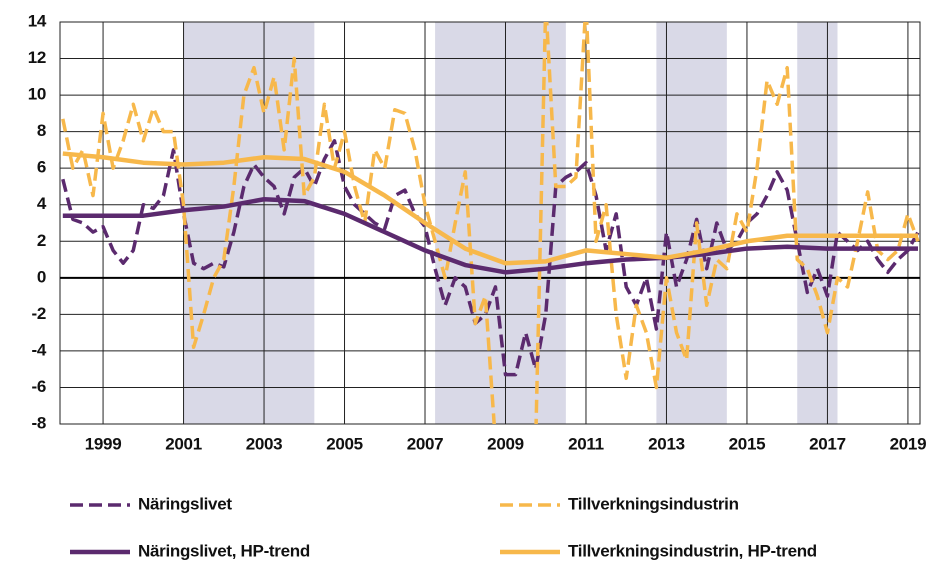 This screenshot has width=939, height=568. Describe the element at coordinates (586, 443) in the screenshot. I see `x-tick-label: 2011` at that location.